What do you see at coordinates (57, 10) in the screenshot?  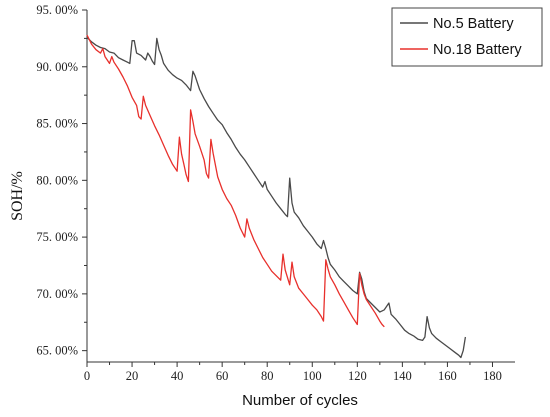 I see `y-tick-label: 95. 00%` at bounding box center [57, 10].